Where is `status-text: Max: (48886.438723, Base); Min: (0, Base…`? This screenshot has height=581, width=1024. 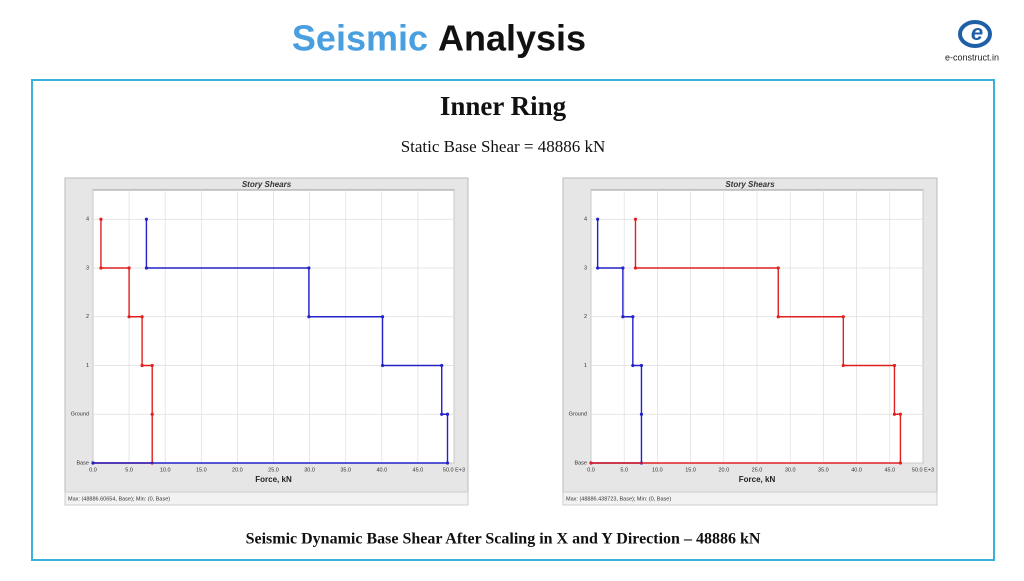 status-text: Max: (48886.438723, Base); Min: (0, Base… is located at coordinates (618, 499).